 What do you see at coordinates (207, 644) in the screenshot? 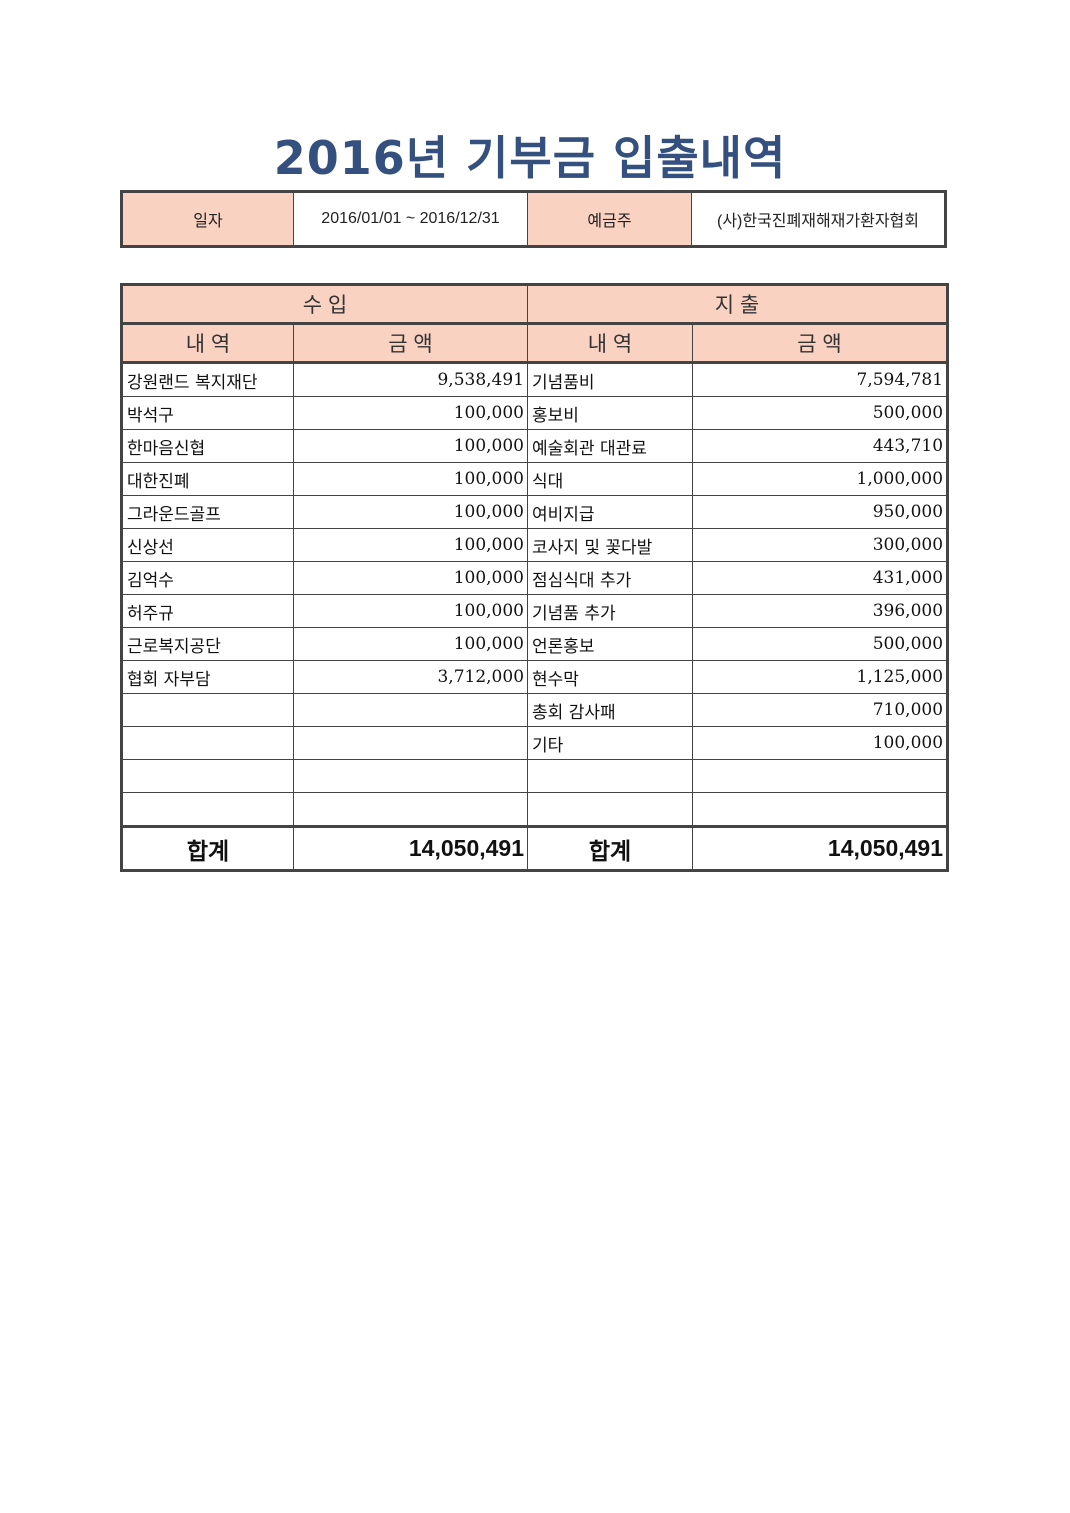
I see `income-item: 근로복지공단` at bounding box center [207, 644].